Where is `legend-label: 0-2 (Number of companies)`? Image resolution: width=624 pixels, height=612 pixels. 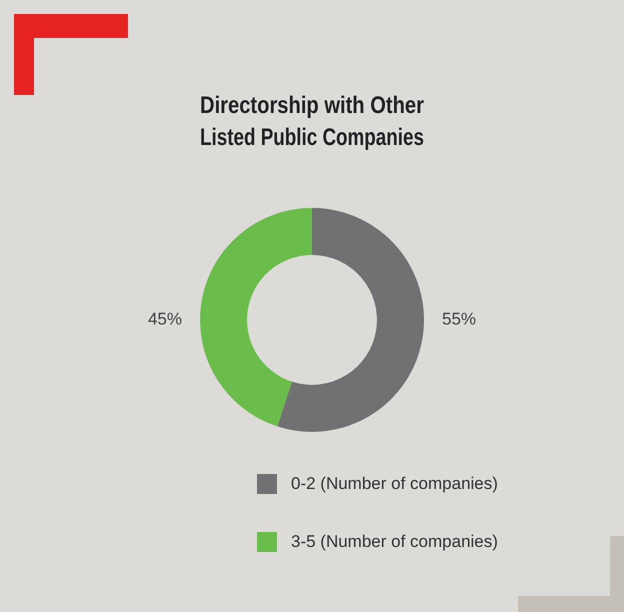 legend-label: 0-2 (Number of companies) is located at coordinates (394, 484).